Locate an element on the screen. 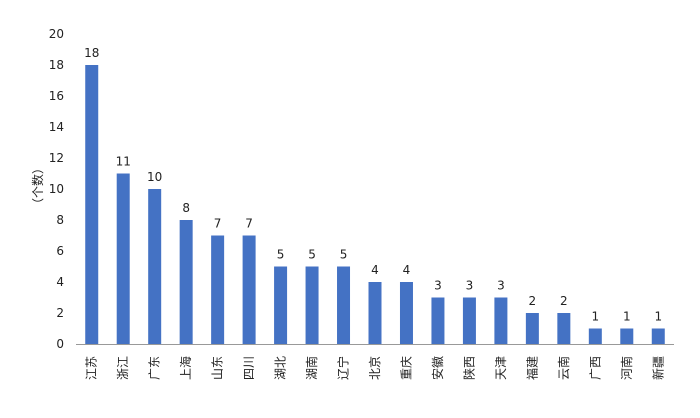 This screenshot has height=418, width=700. y-axis-label: （个数） is located at coordinates (37, 186).